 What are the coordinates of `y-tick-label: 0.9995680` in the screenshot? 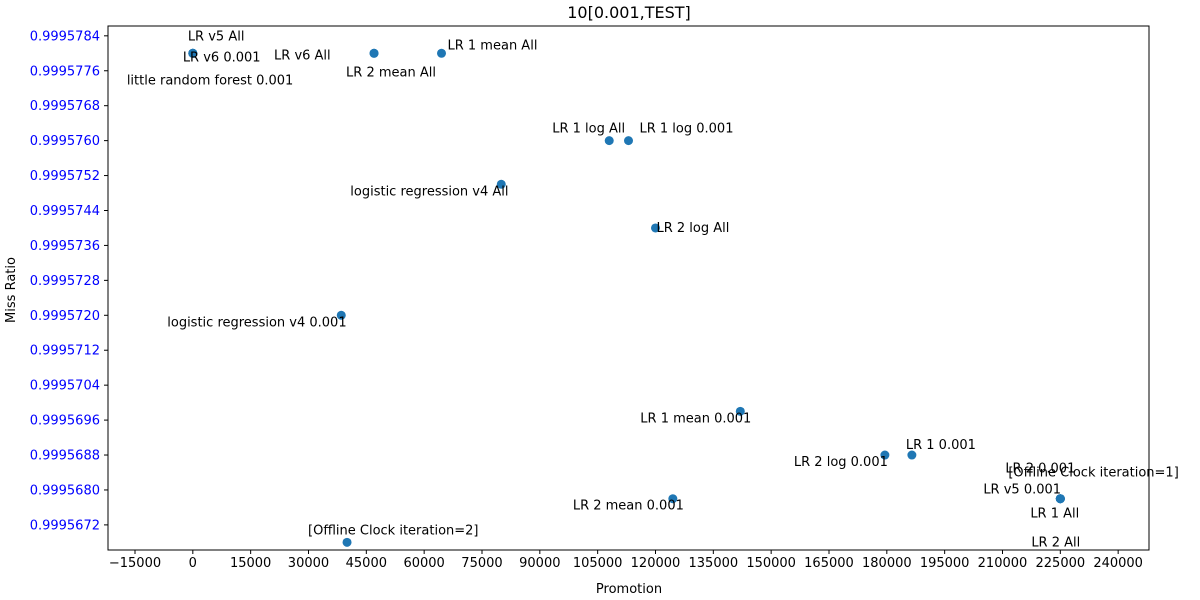 It's located at (65, 490).